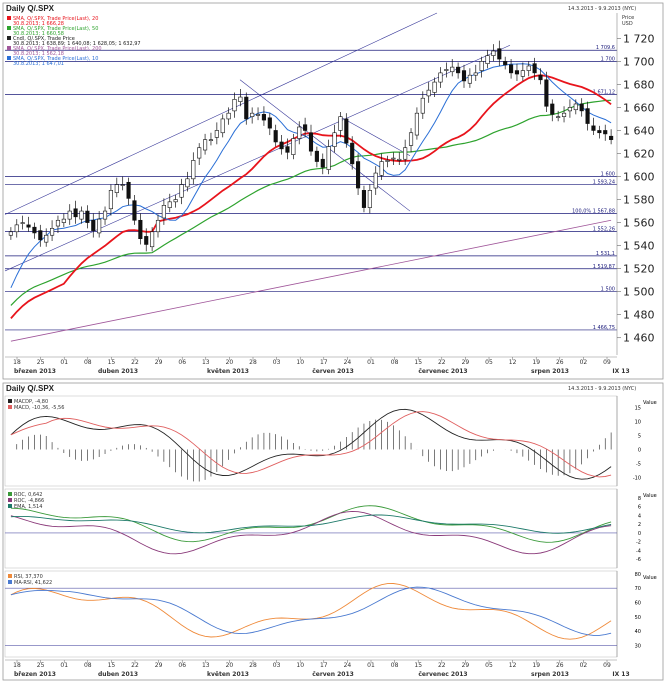 This screenshot has width=667, height=683. What do you see at coordinates (536, 362) in the screenshot?
I see `x-tick-label: 19` at bounding box center [536, 362].